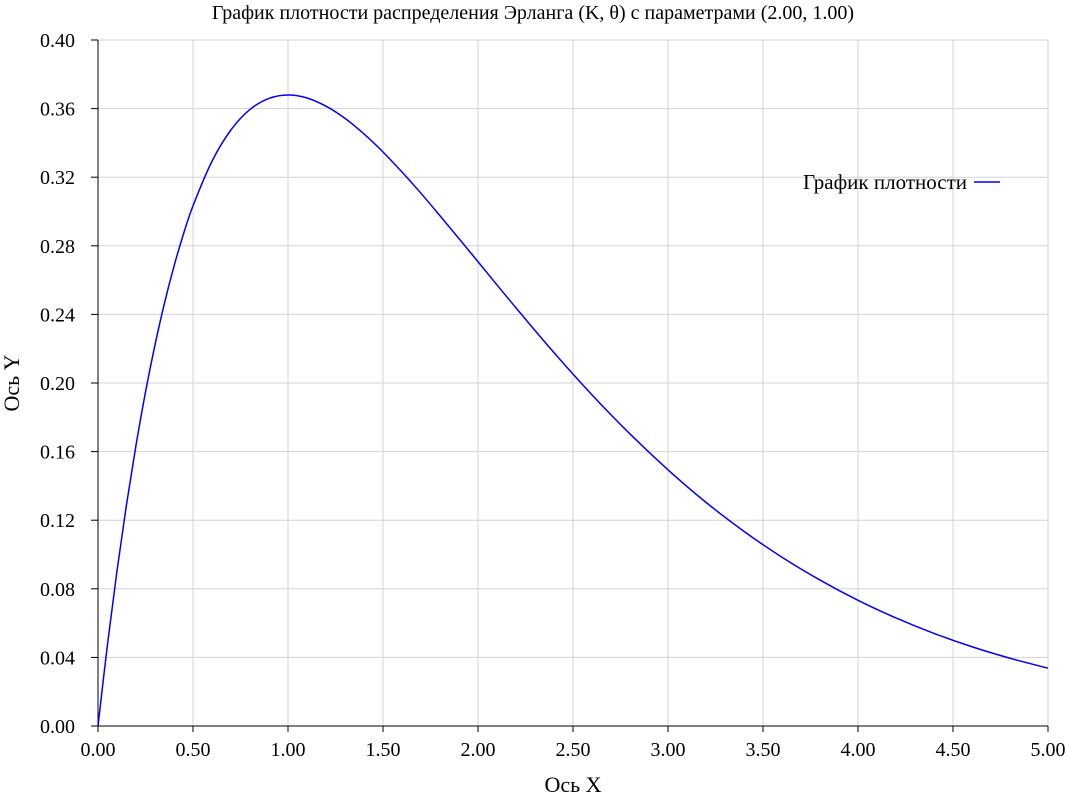 Image resolution: width=1067 pixels, height=805 pixels. I want to click on y-tick-label: 0.24, so click(57, 315).